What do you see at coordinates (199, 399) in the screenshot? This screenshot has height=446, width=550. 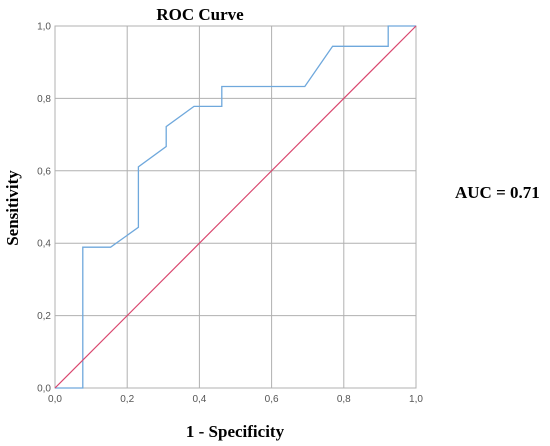 I see `x-tick-label: 0,4` at bounding box center [199, 399].